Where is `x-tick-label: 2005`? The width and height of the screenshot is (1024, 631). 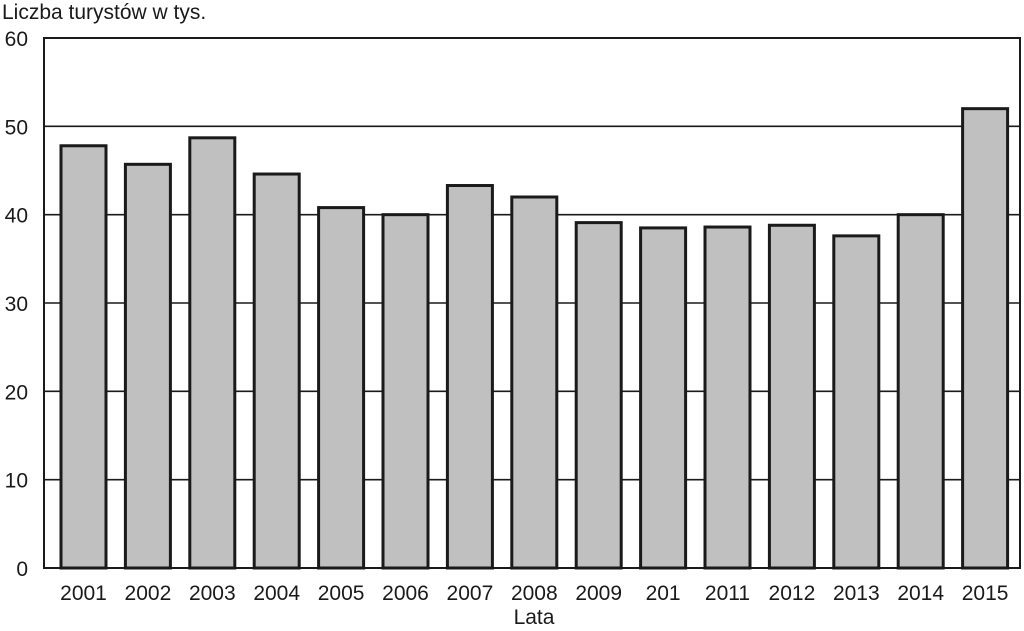
x-tick-label: 2005 is located at coordinates (341, 593).